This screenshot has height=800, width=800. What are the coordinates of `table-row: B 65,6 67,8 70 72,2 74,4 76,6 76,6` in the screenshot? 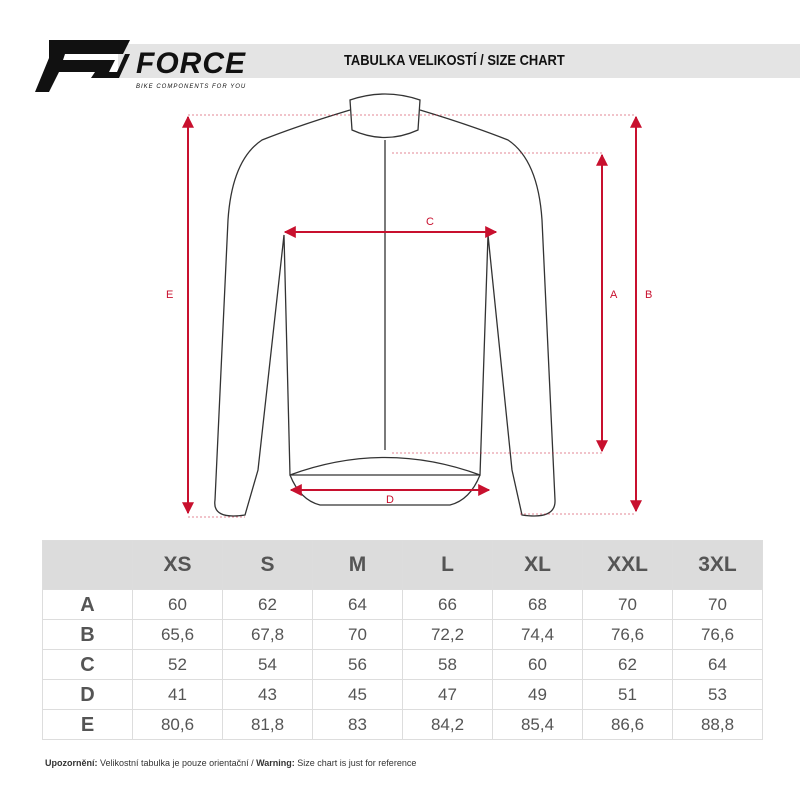 It's located at (402, 634).